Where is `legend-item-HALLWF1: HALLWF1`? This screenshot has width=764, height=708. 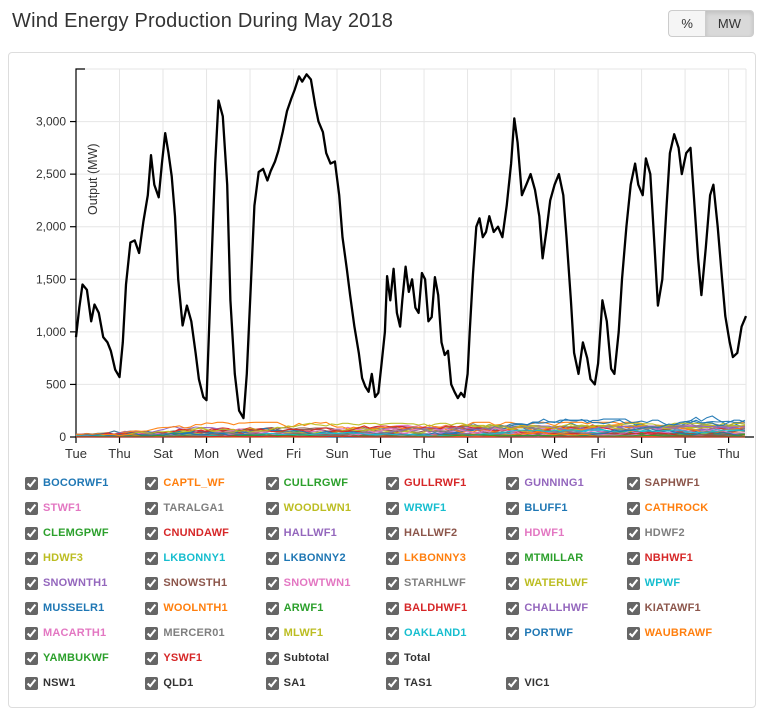 legend-item-HALLWF1: HALLWF1 is located at coordinates (323, 533).